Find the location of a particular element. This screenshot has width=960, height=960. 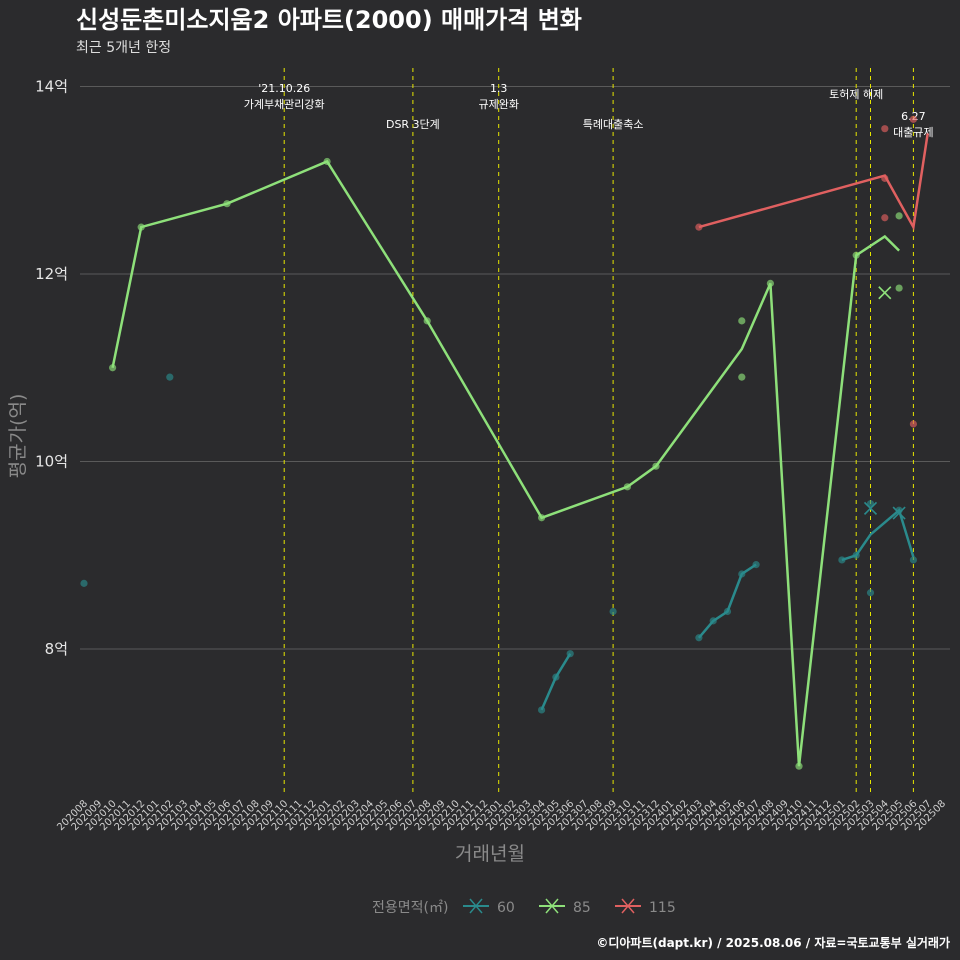

event-label: 가계부채관리강화 is located at coordinates (284, 104).